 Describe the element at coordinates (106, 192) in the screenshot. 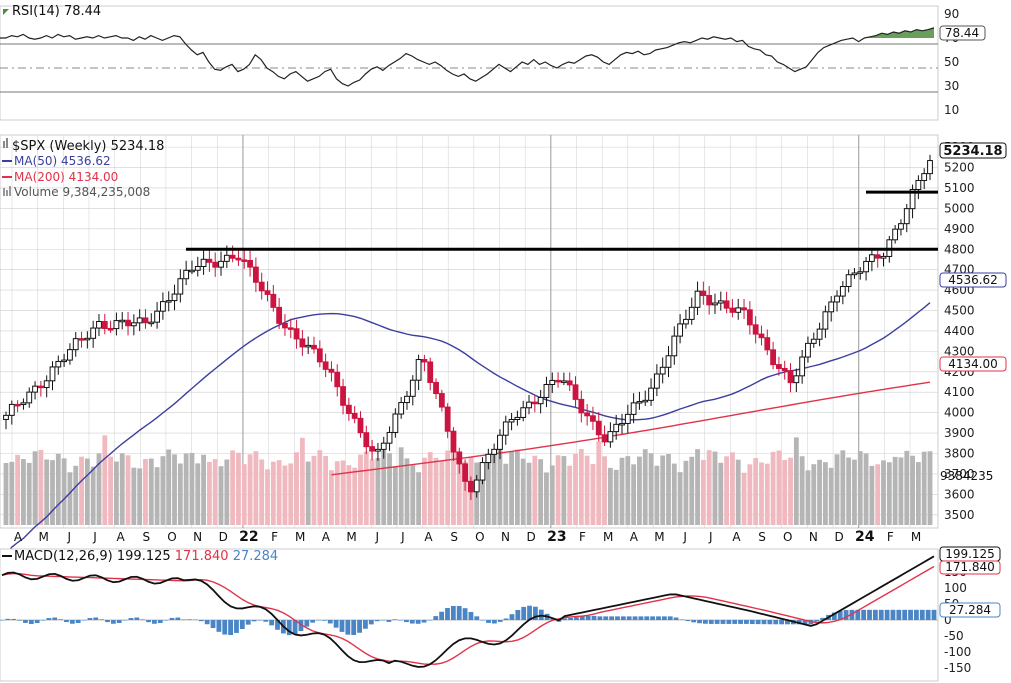

I see `volume-value: 9,384,235,008` at that location.